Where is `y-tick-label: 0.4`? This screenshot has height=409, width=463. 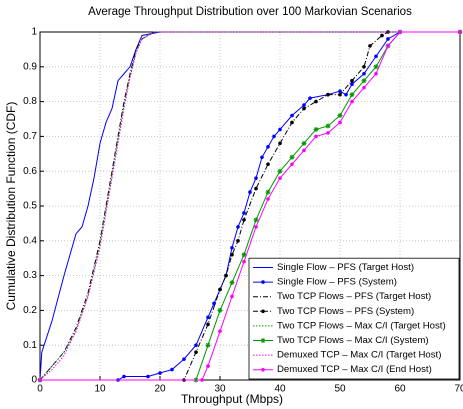 y-tick-label: 0.4 is located at coordinates (30, 240).